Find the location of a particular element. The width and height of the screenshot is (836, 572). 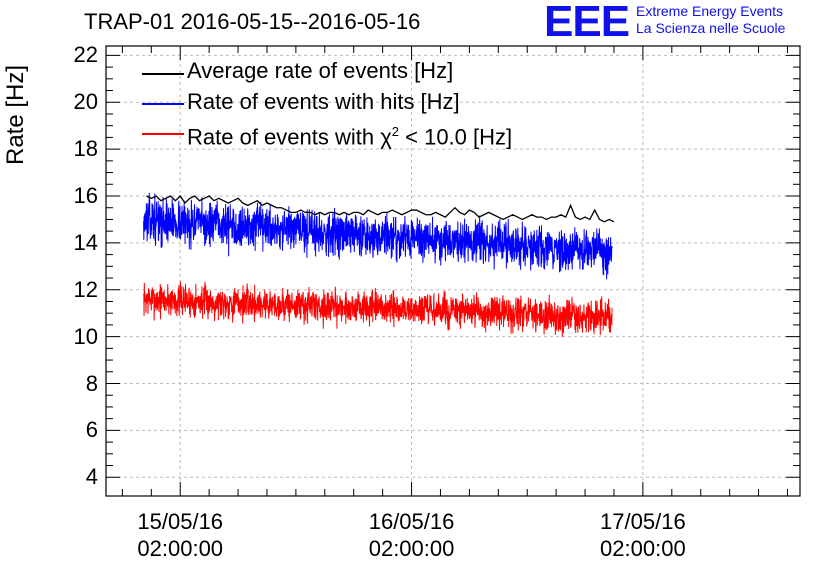

y-tick-label: 6 is located at coordinates (91, 430).